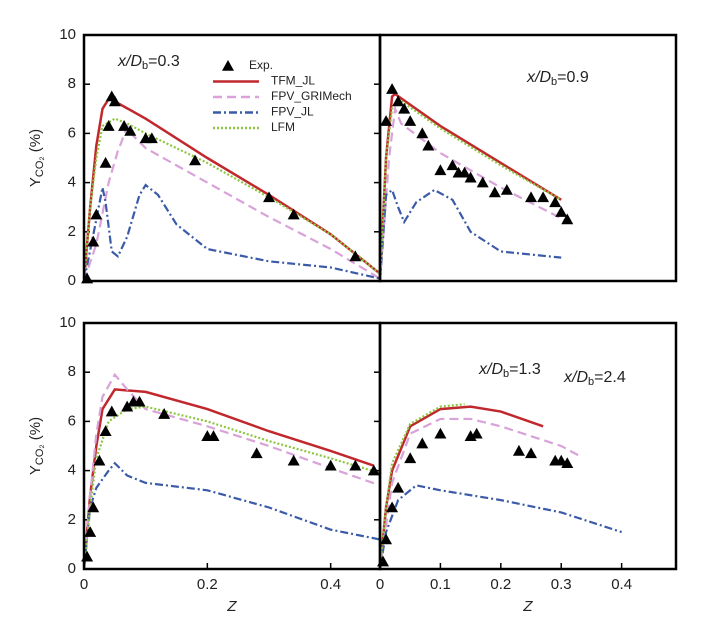 This screenshot has width=720, height=631. Describe the element at coordinates (557, 78) in the screenshot. I see `annotation: x/Db=0.9` at that location.